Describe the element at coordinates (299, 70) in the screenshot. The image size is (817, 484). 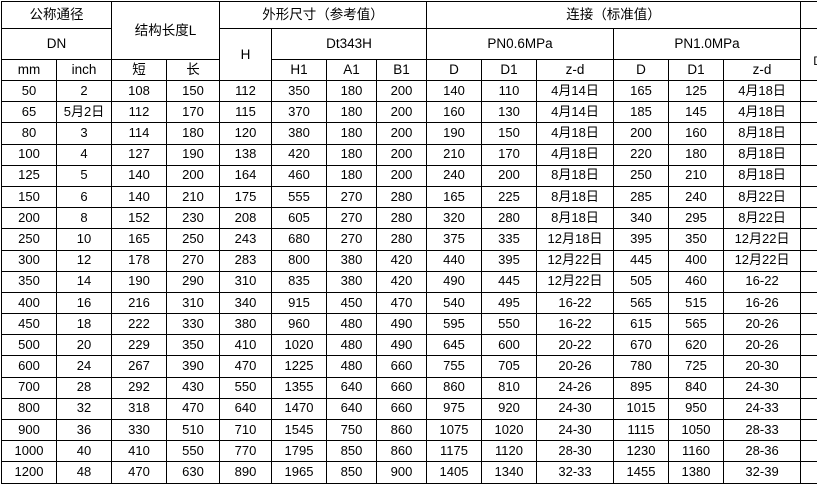
I see `header-h1: H1` at that location.